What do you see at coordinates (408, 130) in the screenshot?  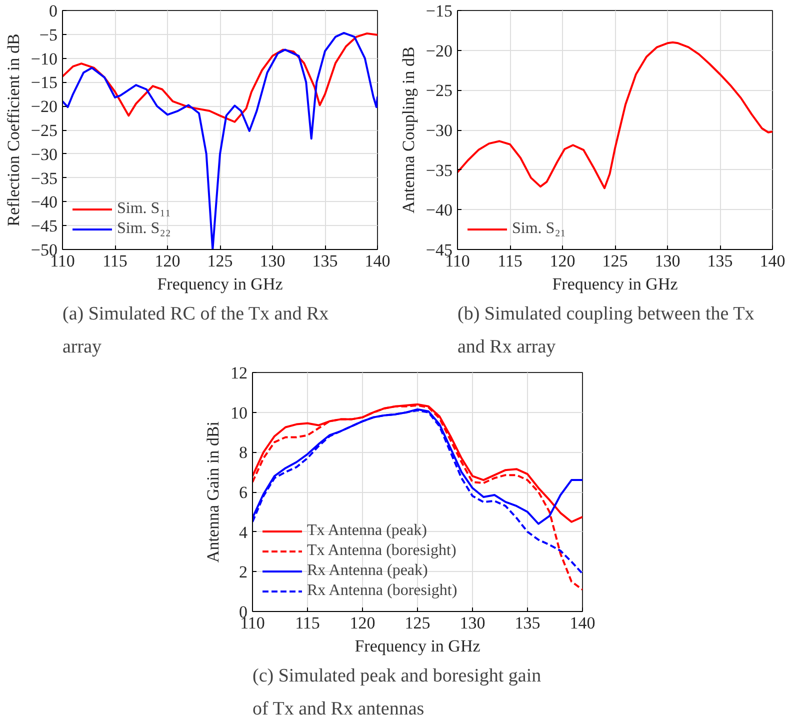 I see `y-axis-title: Antenna Coupling in dB` at bounding box center [408, 130].